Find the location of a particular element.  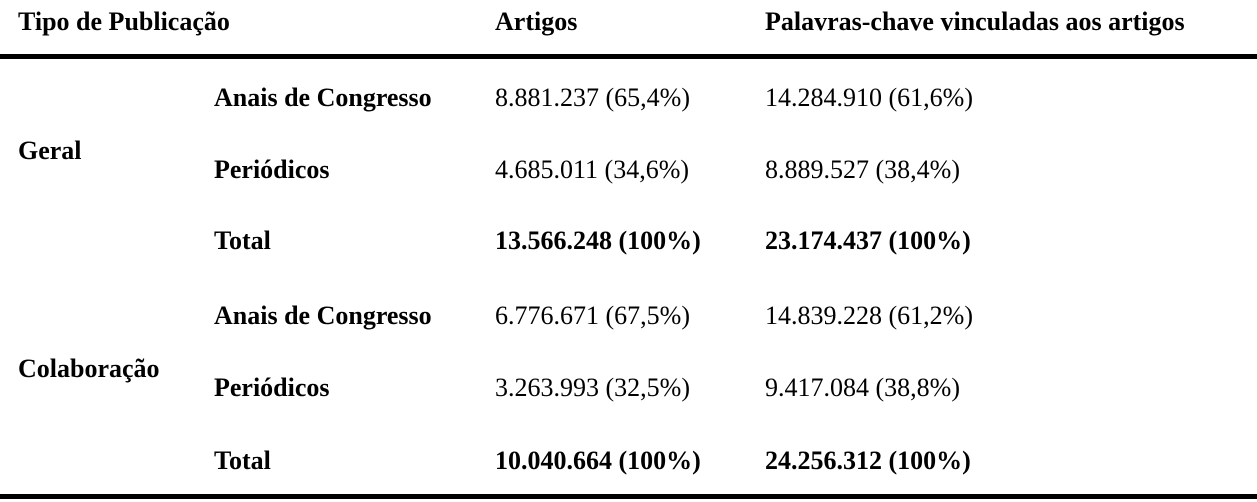

header-artigos: Artigos is located at coordinates (536, 21).